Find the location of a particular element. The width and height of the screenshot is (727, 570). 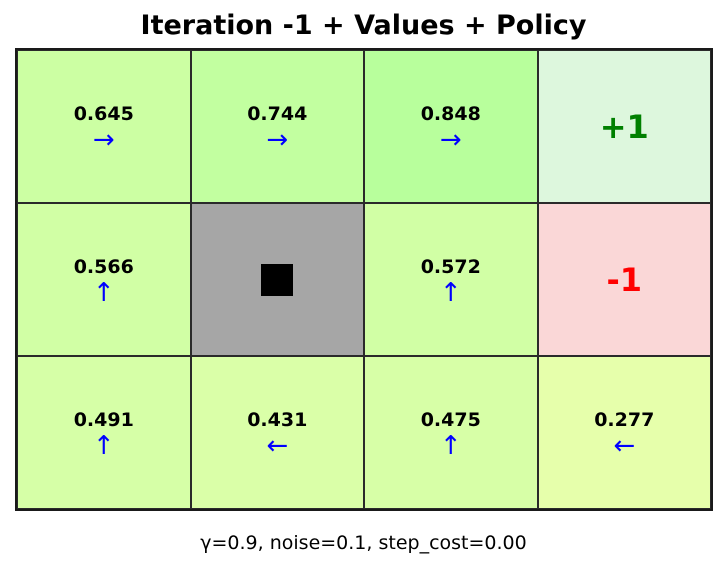

grid-cell-r2-c0: 0.491 ↑ is located at coordinates (104, 432).